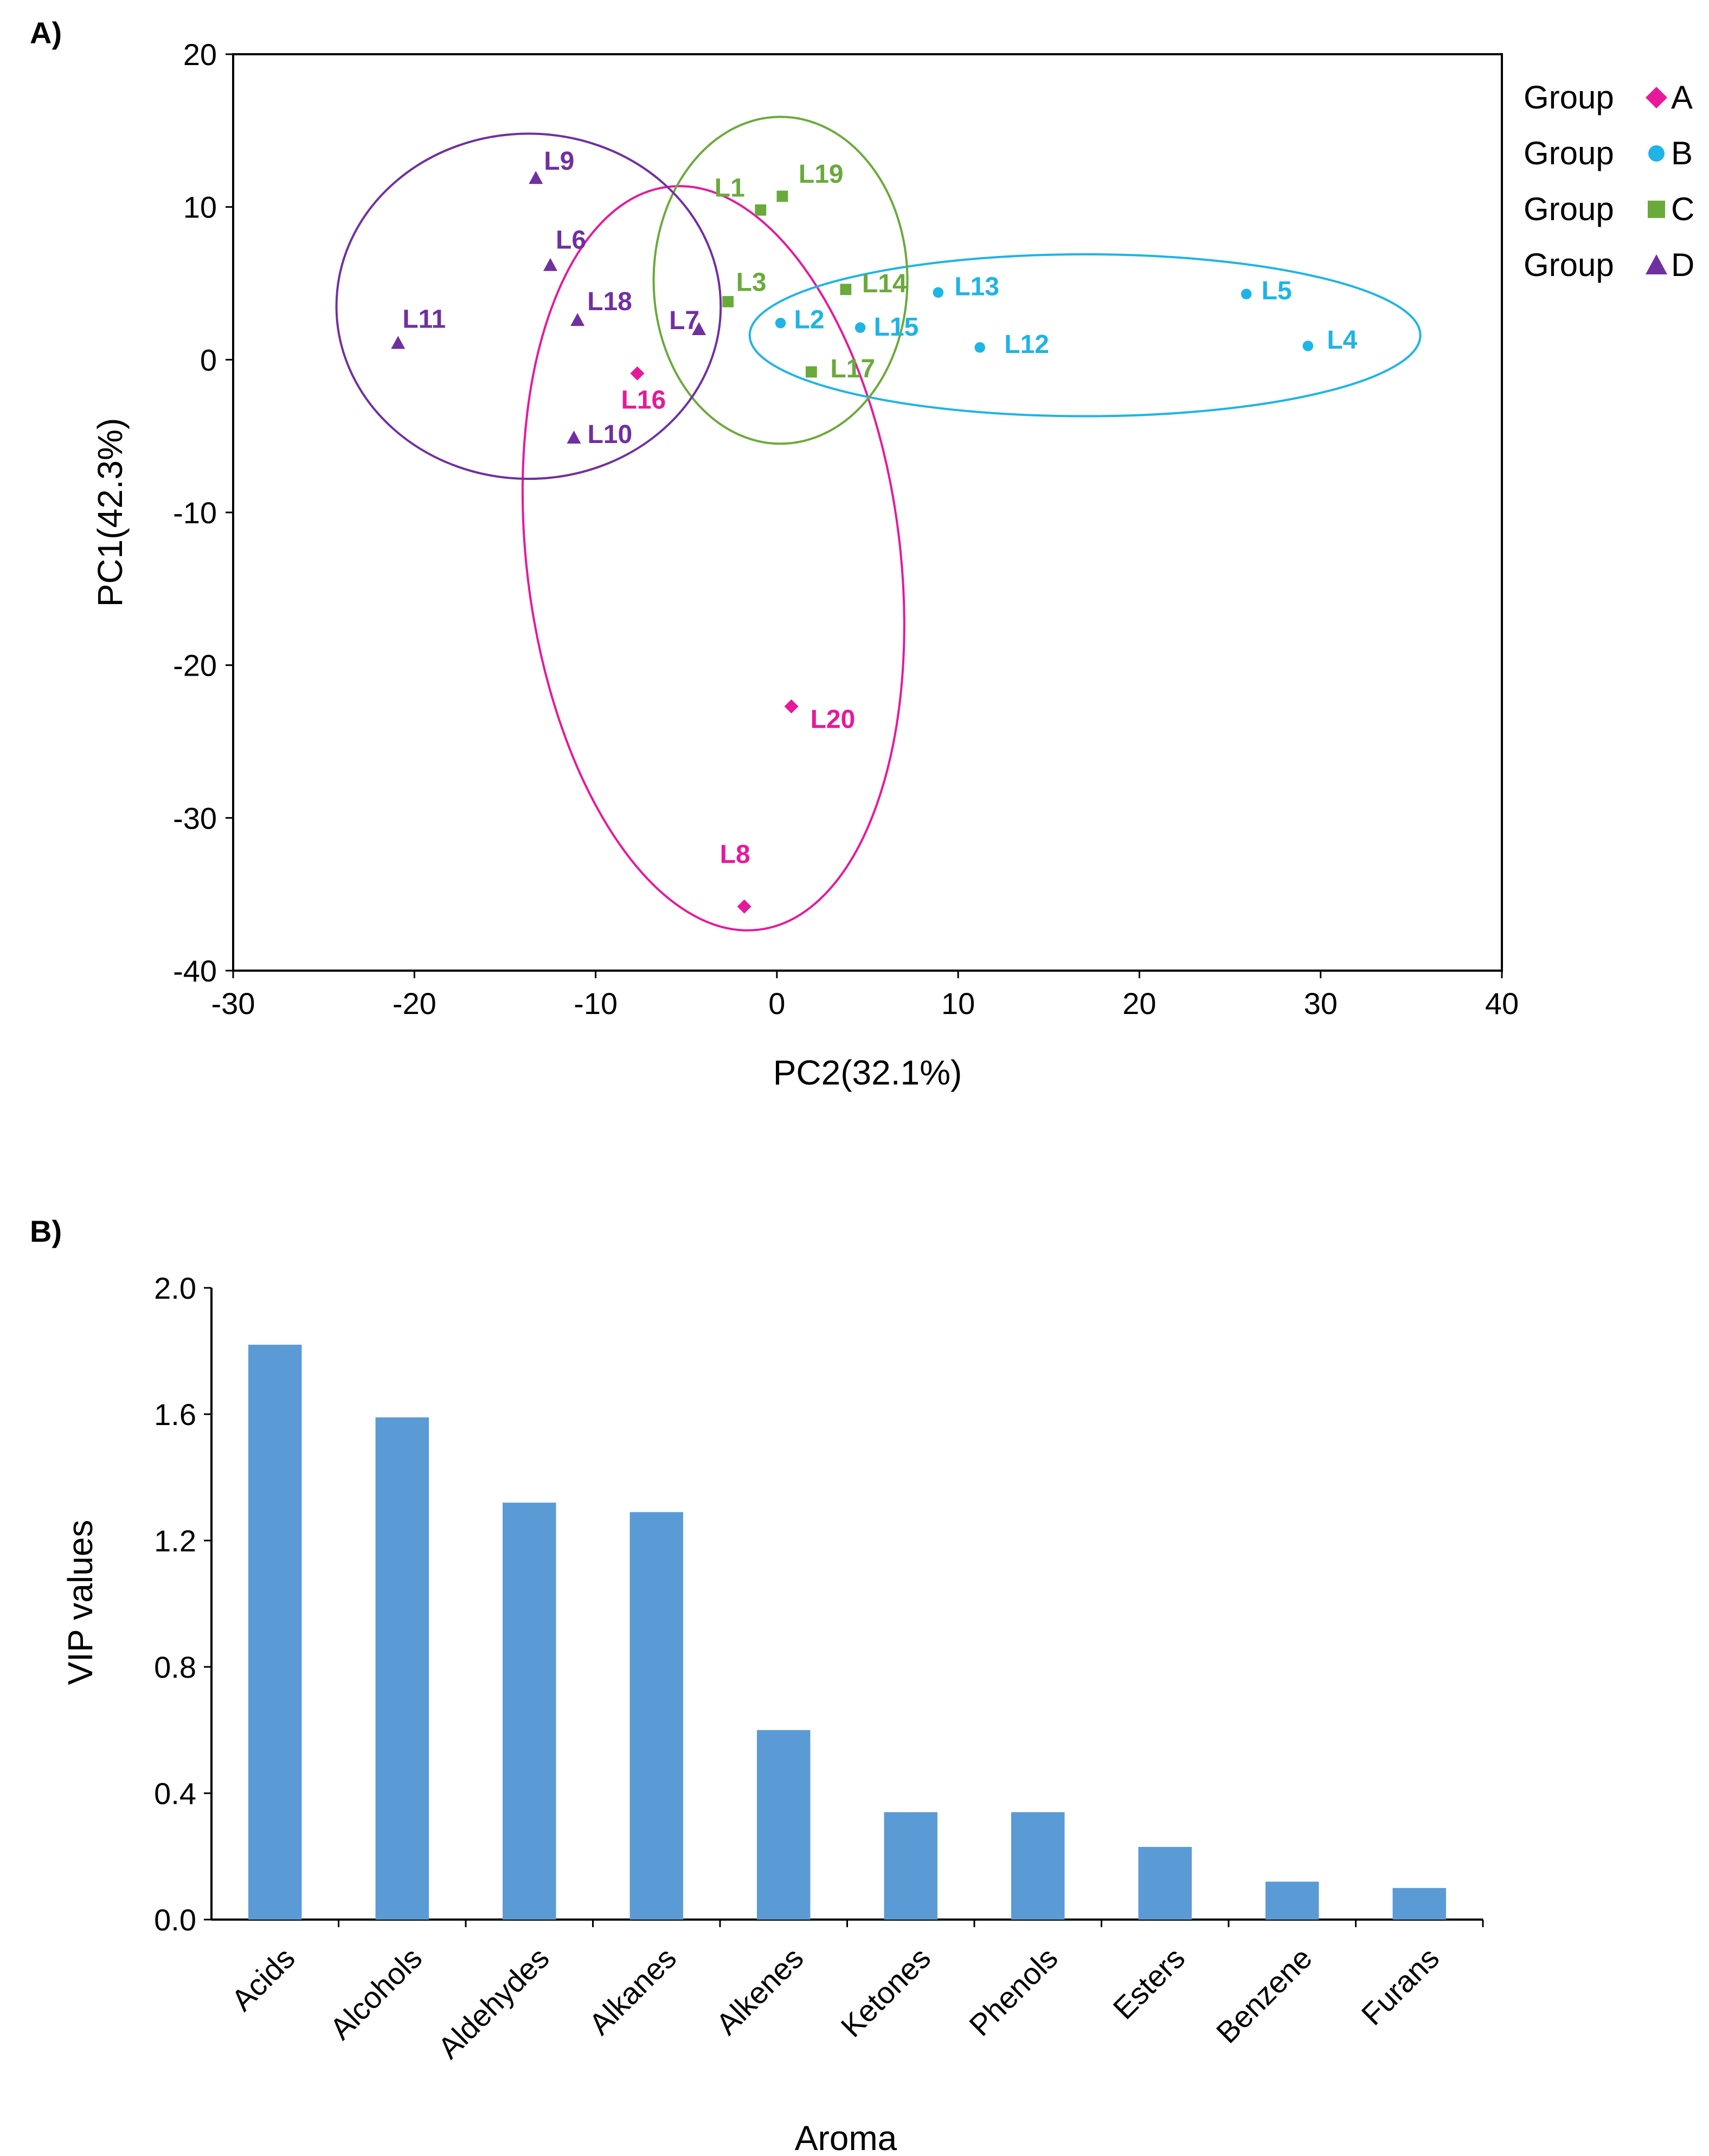  Describe the element at coordinates (1683, 265) in the screenshot. I see `legend-group-letter: D` at that location.